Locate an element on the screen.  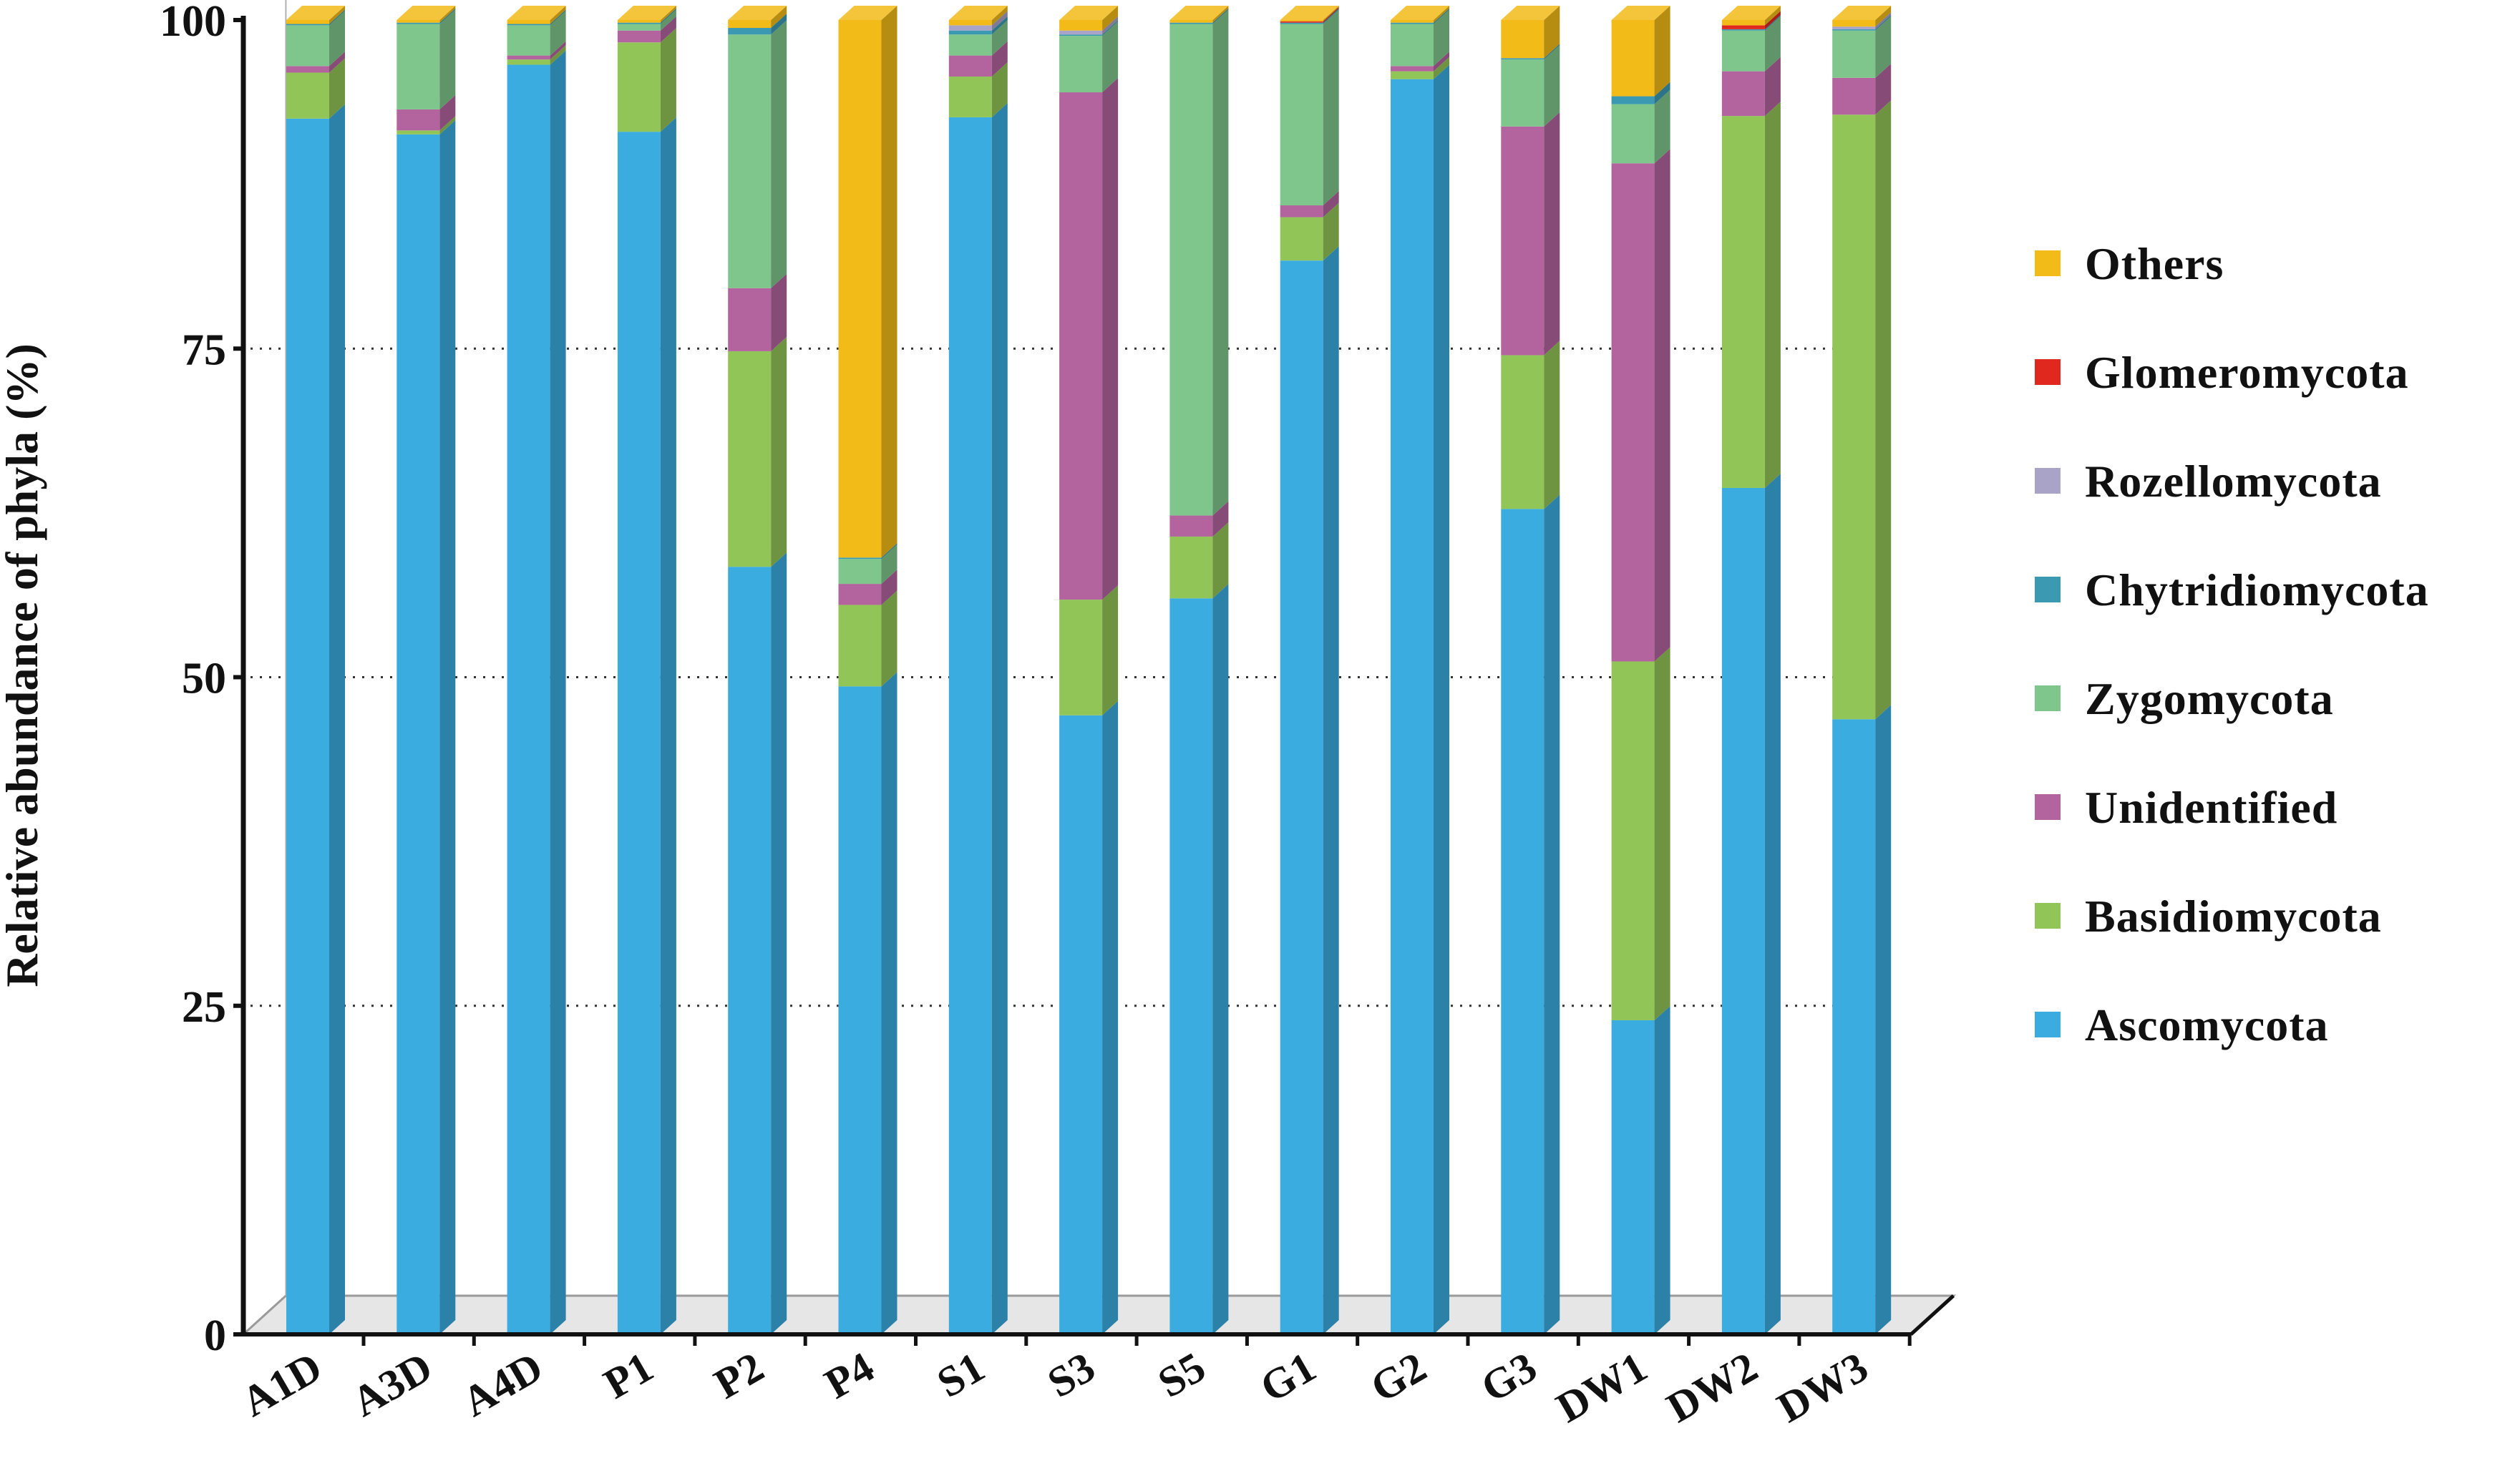
y-tick-label: 75 is located at coordinates (204, 350).